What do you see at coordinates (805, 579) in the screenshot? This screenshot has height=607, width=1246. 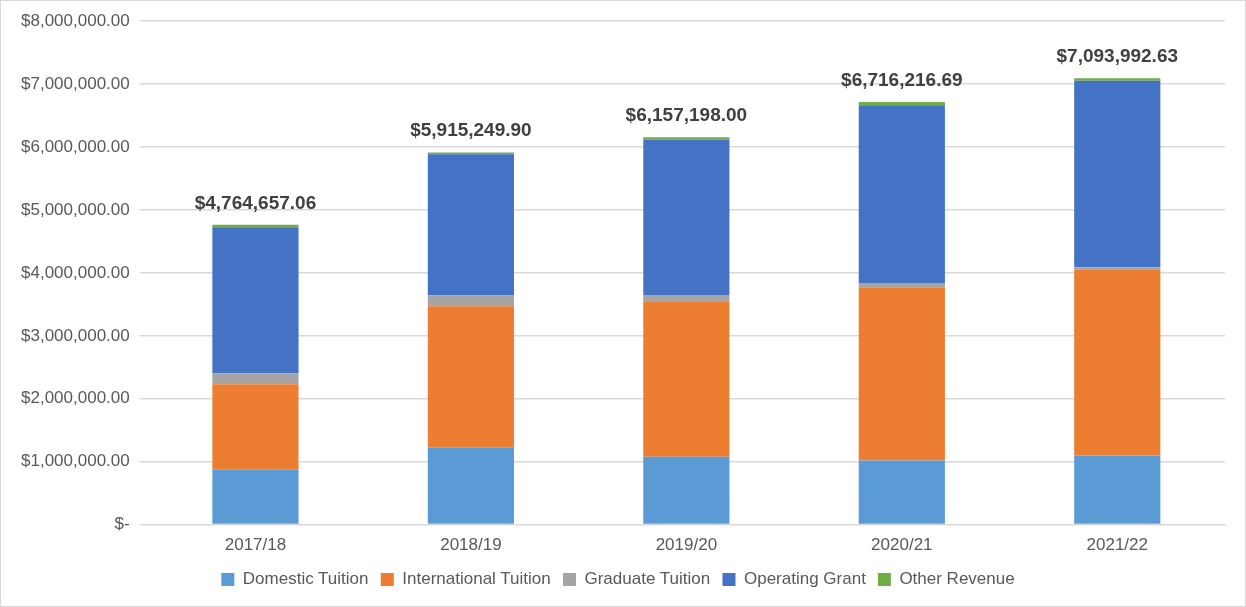 I see `legend-label: Operating Grant` at bounding box center [805, 579].